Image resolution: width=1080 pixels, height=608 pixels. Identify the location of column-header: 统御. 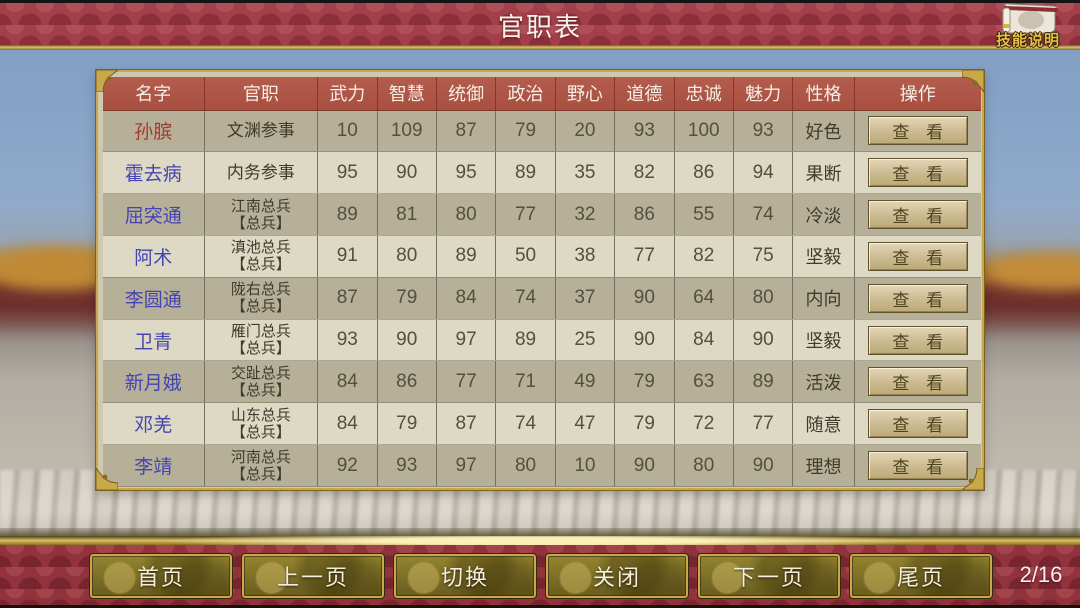
(465, 94).